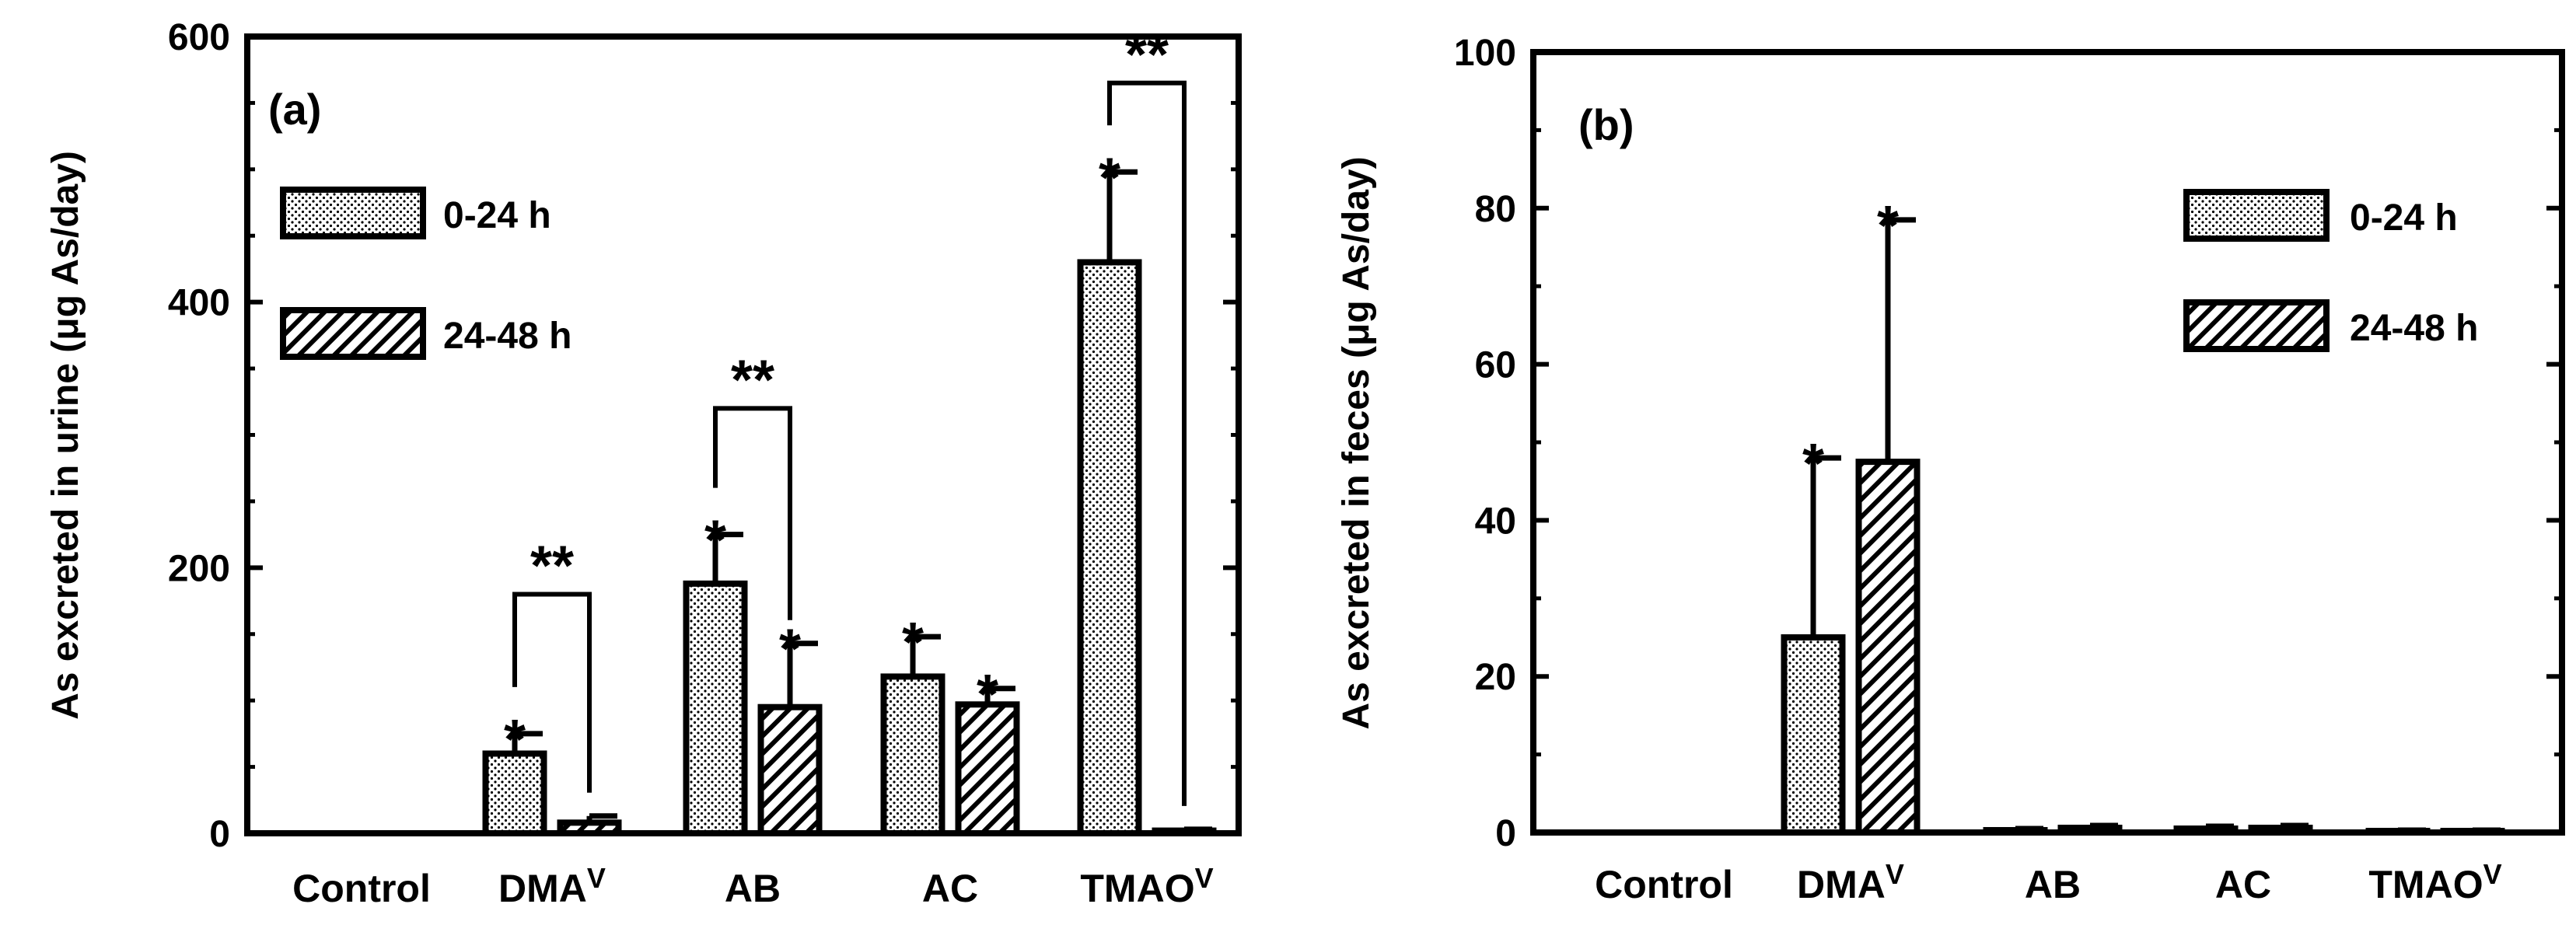 This screenshot has height=925, width=2576. I want to click on panel-label: (b), so click(1606, 124).